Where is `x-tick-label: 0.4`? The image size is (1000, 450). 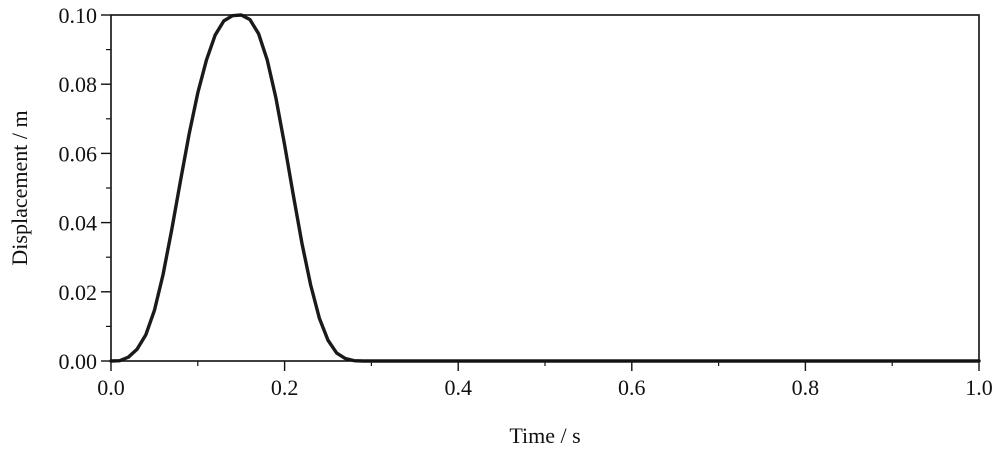 x-tick-label: 0.4 is located at coordinates (458, 387).